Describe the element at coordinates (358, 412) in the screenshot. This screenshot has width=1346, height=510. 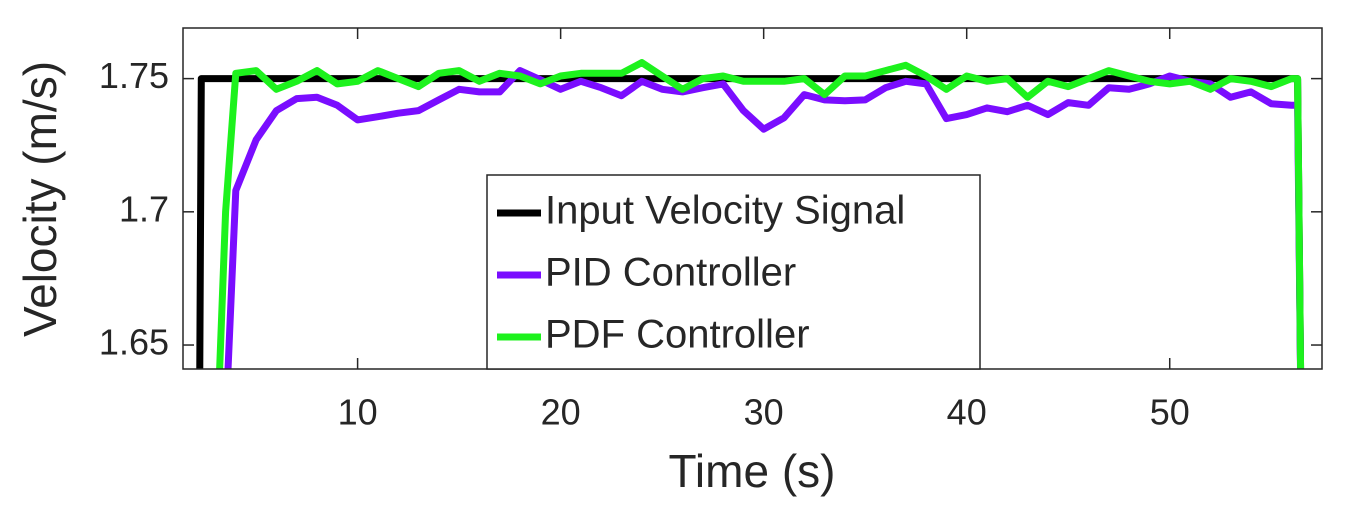
I see `x-tick-label: 10` at that location.